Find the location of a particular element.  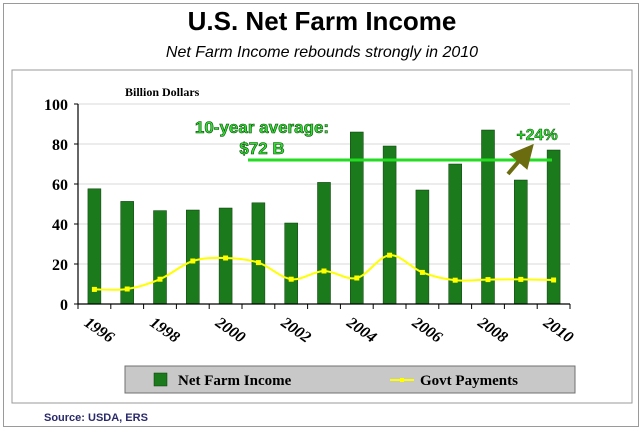

y-tick-label: 0 is located at coordinates (64, 305).